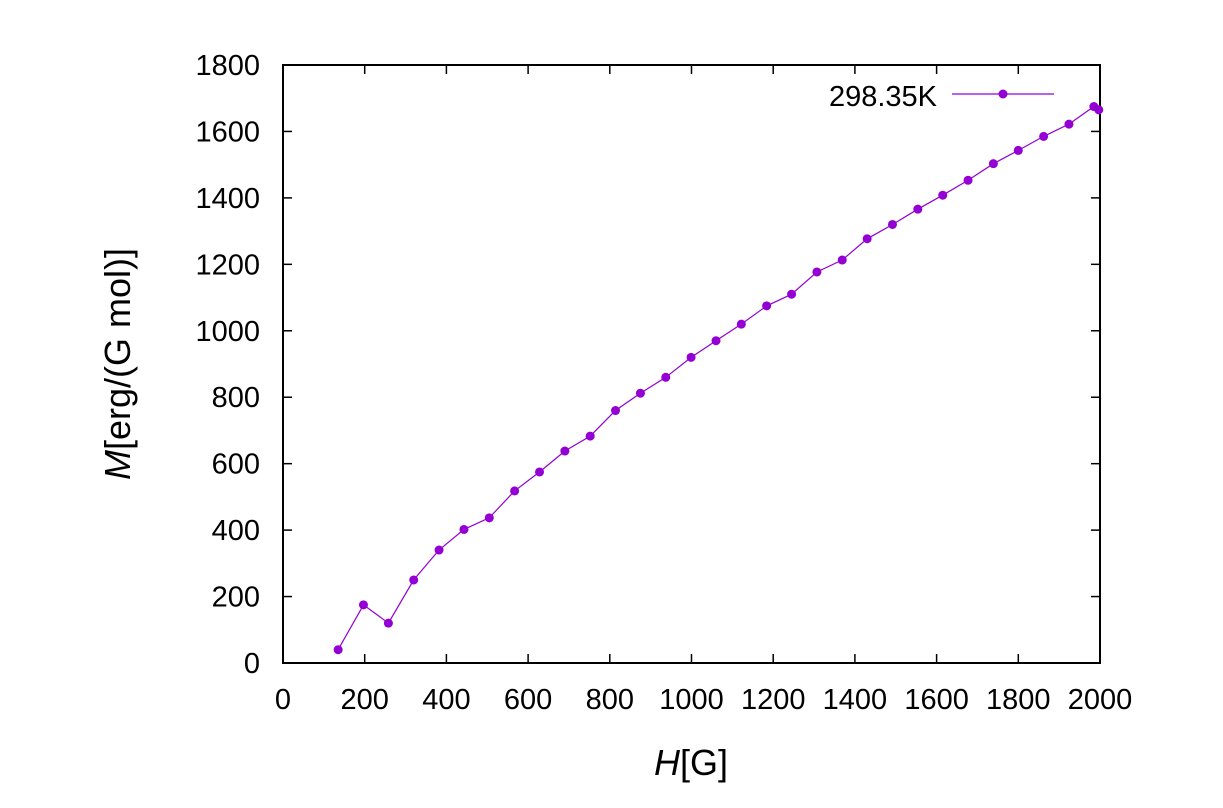  Describe the element at coordinates (691, 762) in the screenshot. I see `x-axis-label: H[G]` at that location.